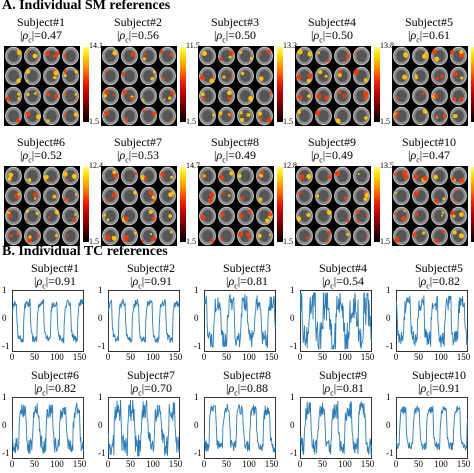  I want to click on x-tick-label: 50, so click(418, 464).